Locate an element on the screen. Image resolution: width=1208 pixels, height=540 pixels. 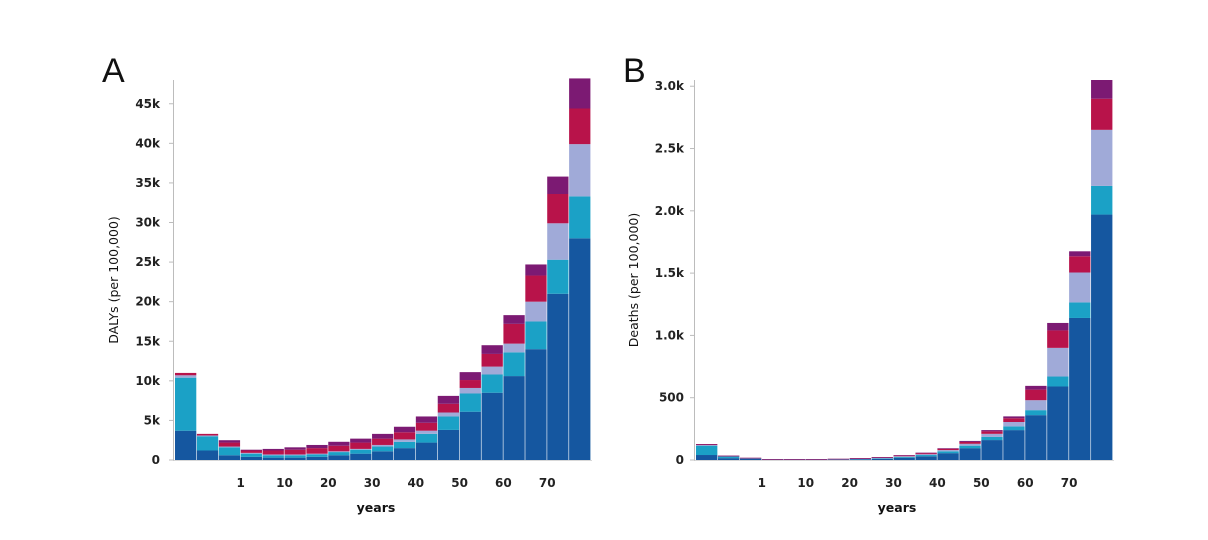
x-tick-label: 70 is located at coordinates (547, 483).